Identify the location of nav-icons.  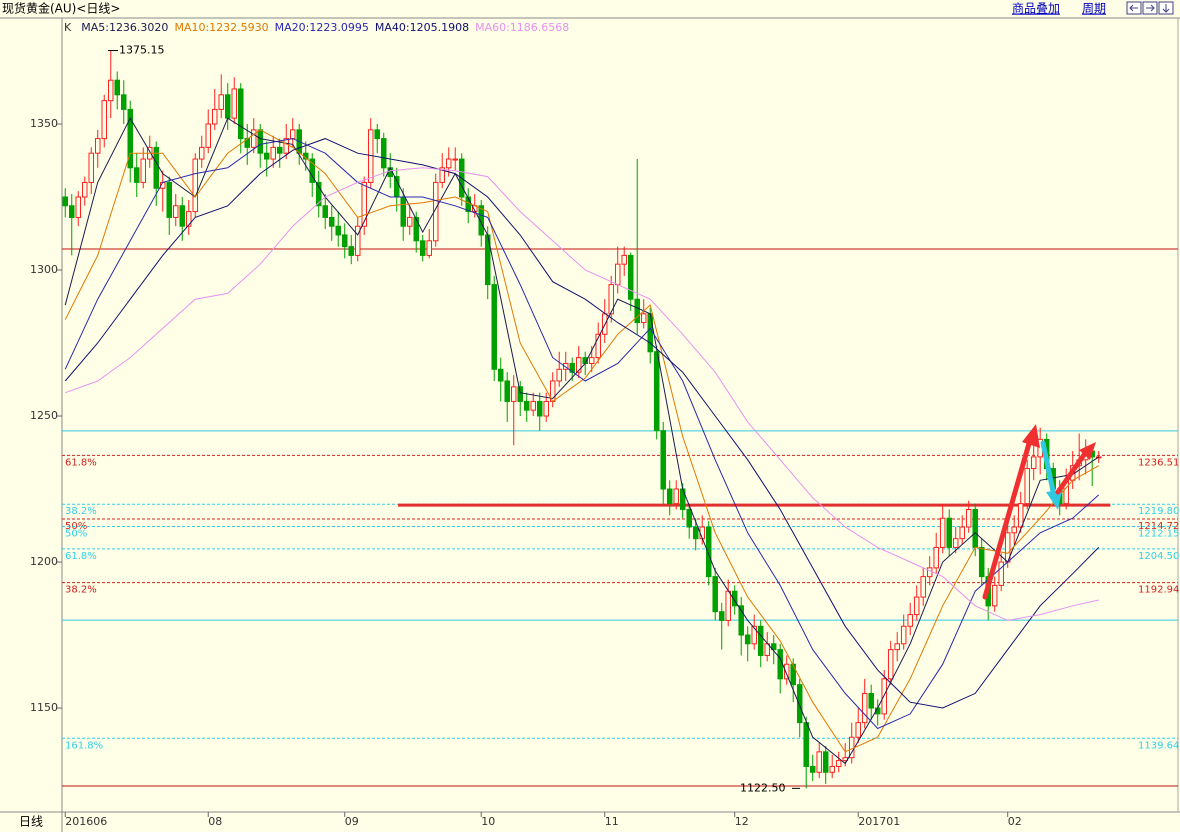
(1150, 8).